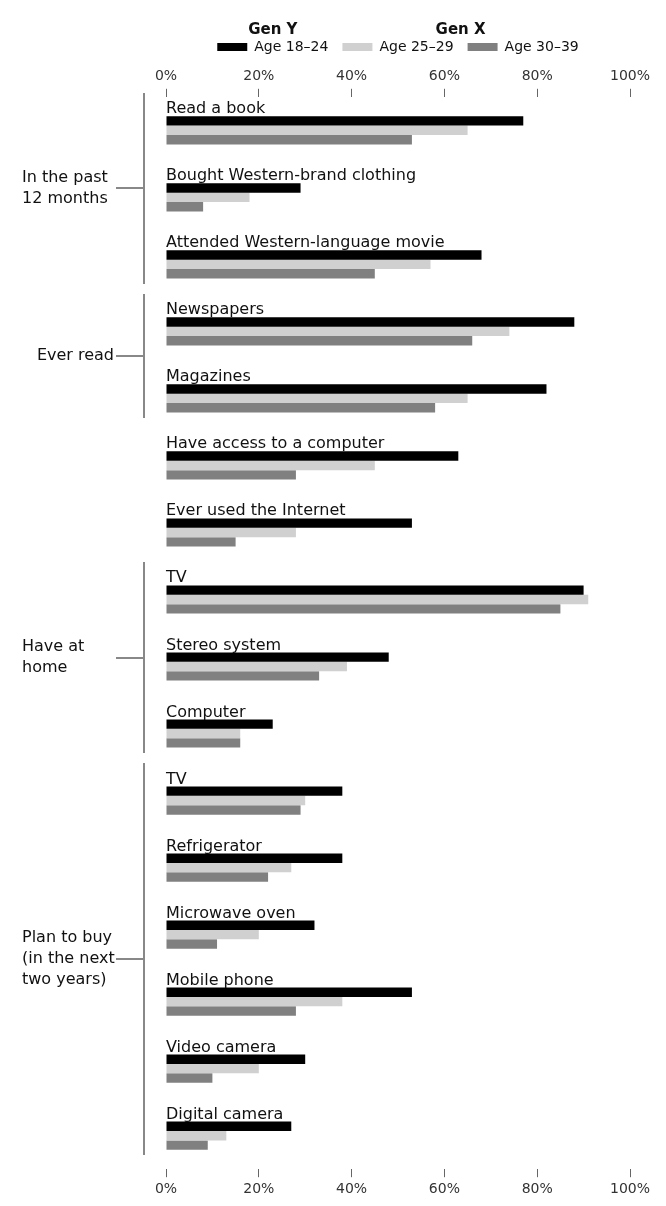 This screenshot has width=666, height=1206. I want to click on x2-tick-label: 20%, so click(259, 75).